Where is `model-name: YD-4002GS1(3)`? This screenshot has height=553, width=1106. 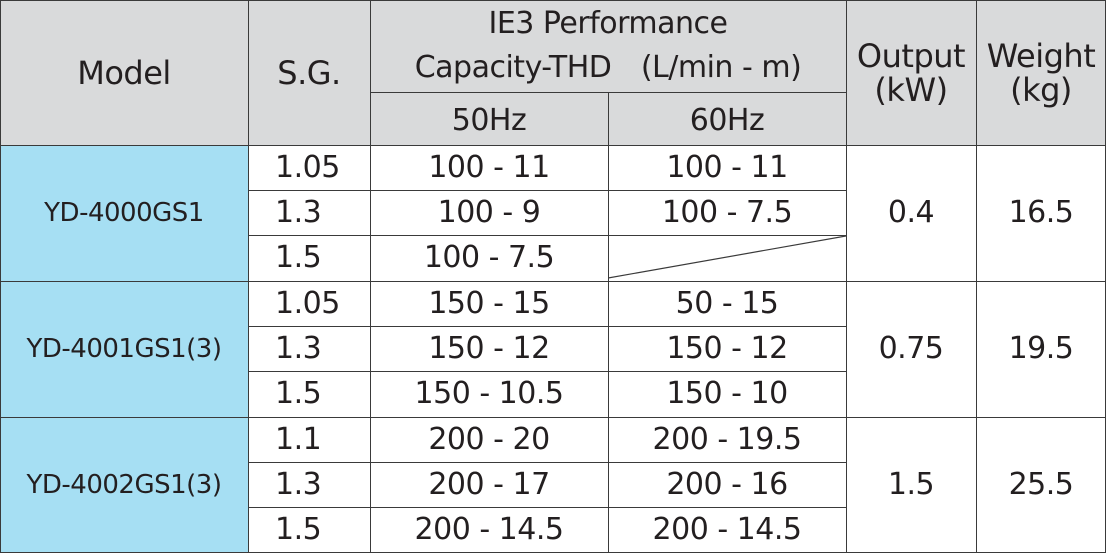 model-name: YD-4002GS1(3) is located at coordinates (124, 485).